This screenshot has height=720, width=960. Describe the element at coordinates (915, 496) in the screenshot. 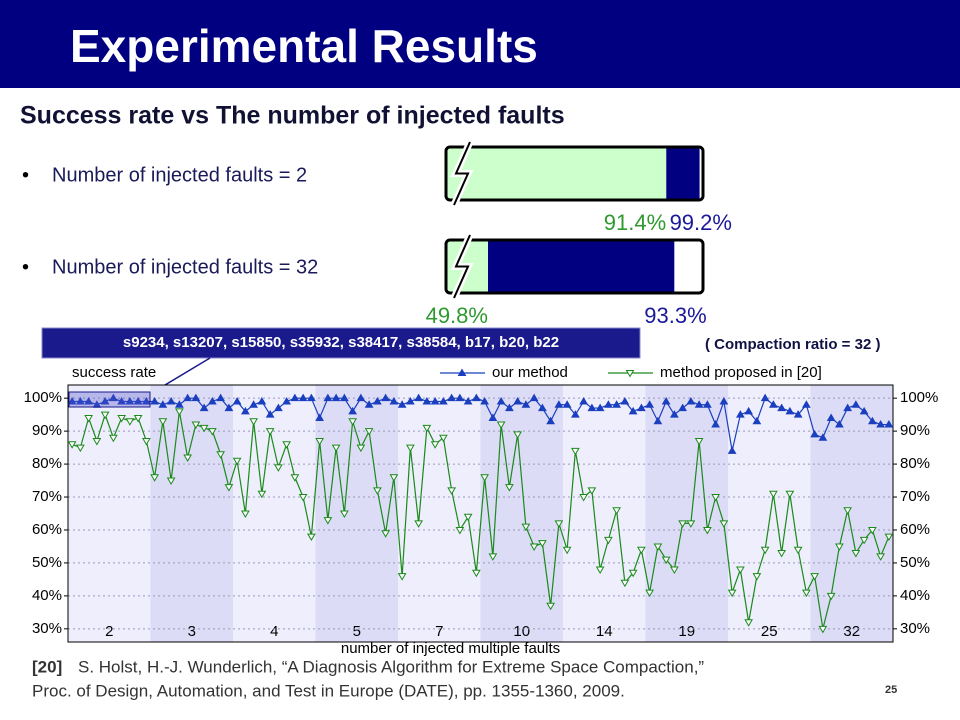

I see `y2-tick-label: 70%` at that location.